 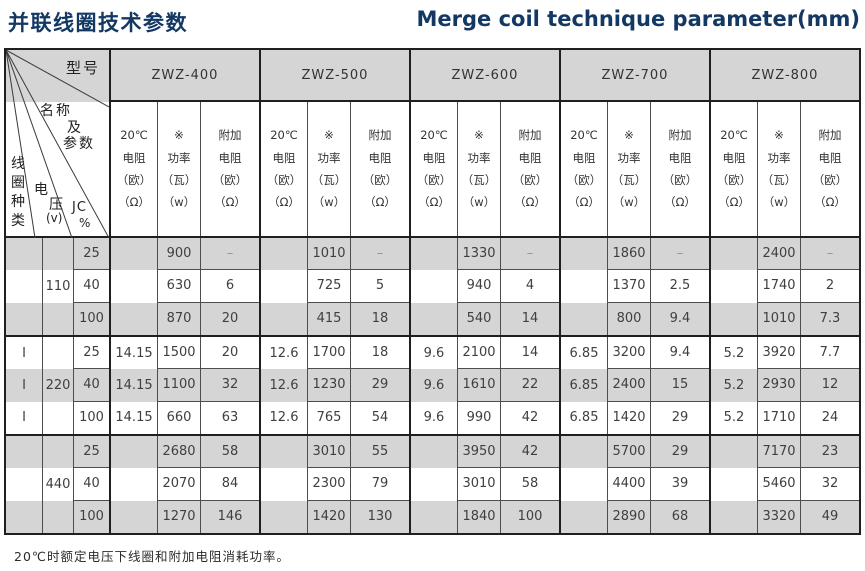 What do you see at coordinates (628, 484) in the screenshot?
I see `cell-power: 4400` at bounding box center [628, 484].